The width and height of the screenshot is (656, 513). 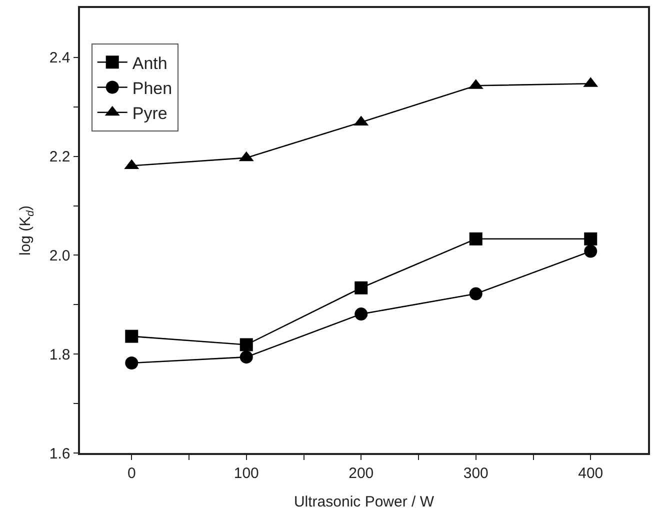 What do you see at coordinates (150, 113) in the screenshot?
I see `legend-label: Pyre` at bounding box center [150, 113].